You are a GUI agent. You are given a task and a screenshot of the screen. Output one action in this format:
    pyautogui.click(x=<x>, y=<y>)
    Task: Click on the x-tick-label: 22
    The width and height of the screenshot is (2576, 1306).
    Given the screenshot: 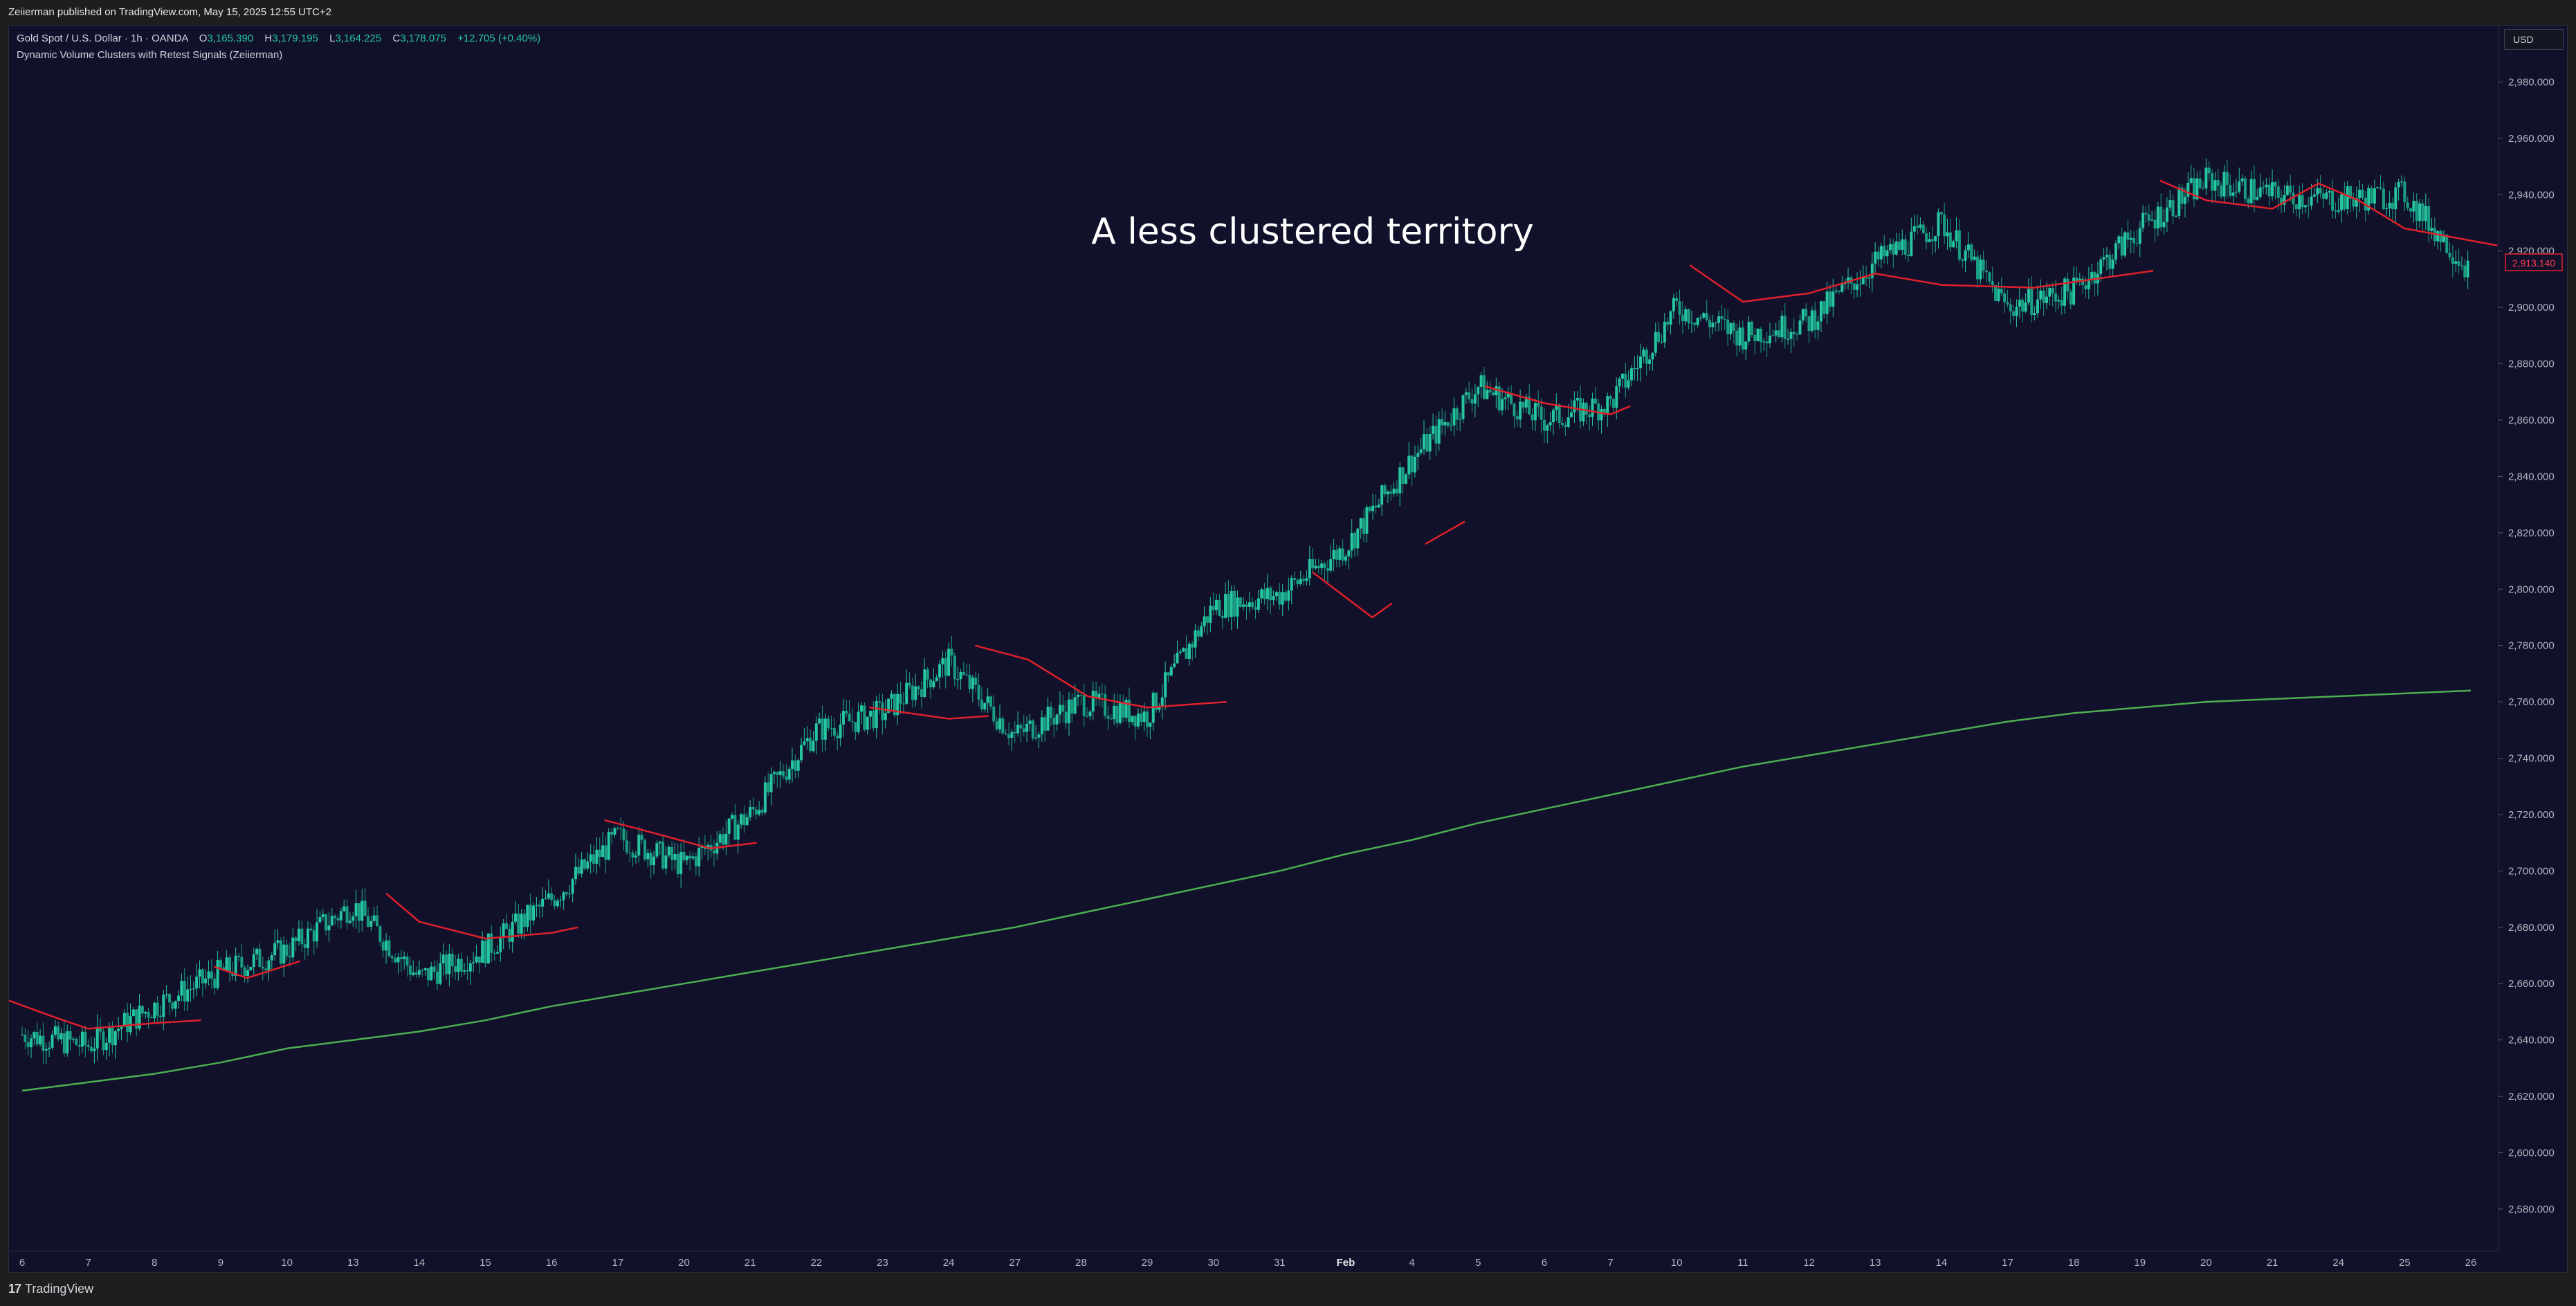 What is the action you would take?
    pyautogui.click(x=816, y=1263)
    